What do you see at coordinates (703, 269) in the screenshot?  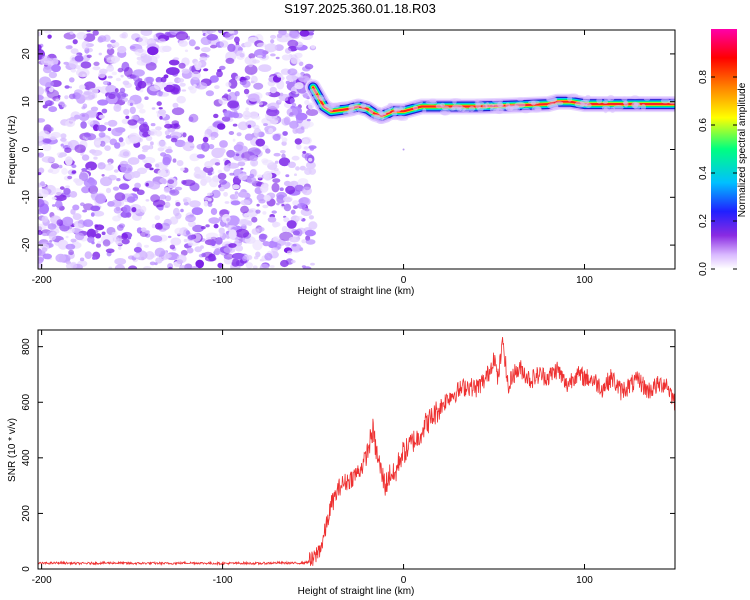 I see `colorbar-tick-label: 0.0` at bounding box center [703, 269].